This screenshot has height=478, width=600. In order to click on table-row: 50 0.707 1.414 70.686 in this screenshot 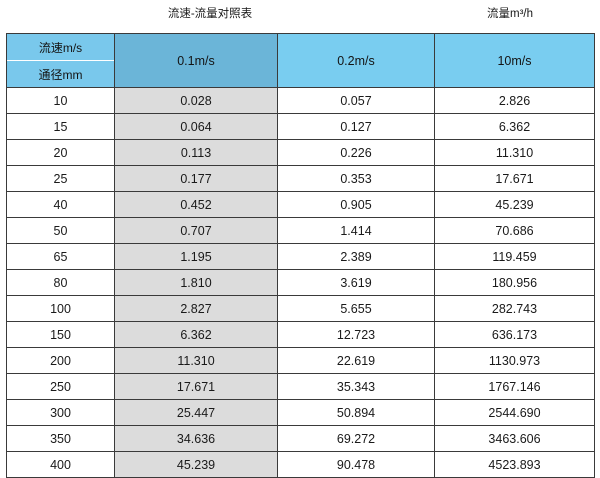, I will do `click(300, 230)`.